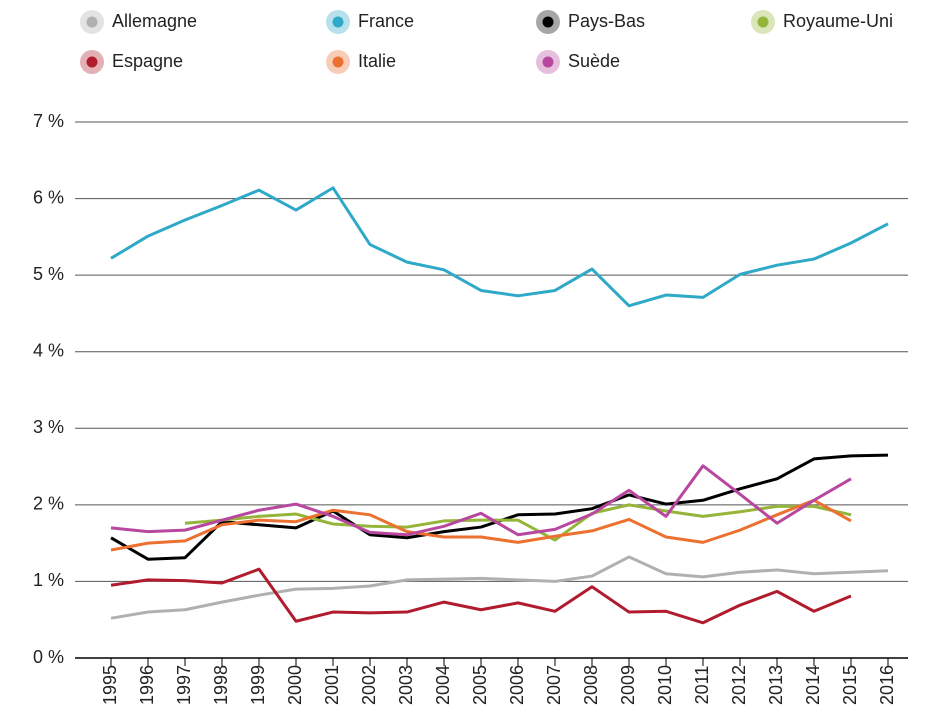  What do you see at coordinates (739, 685) in the screenshot?
I see `x-tick-label: 2012` at bounding box center [739, 685].